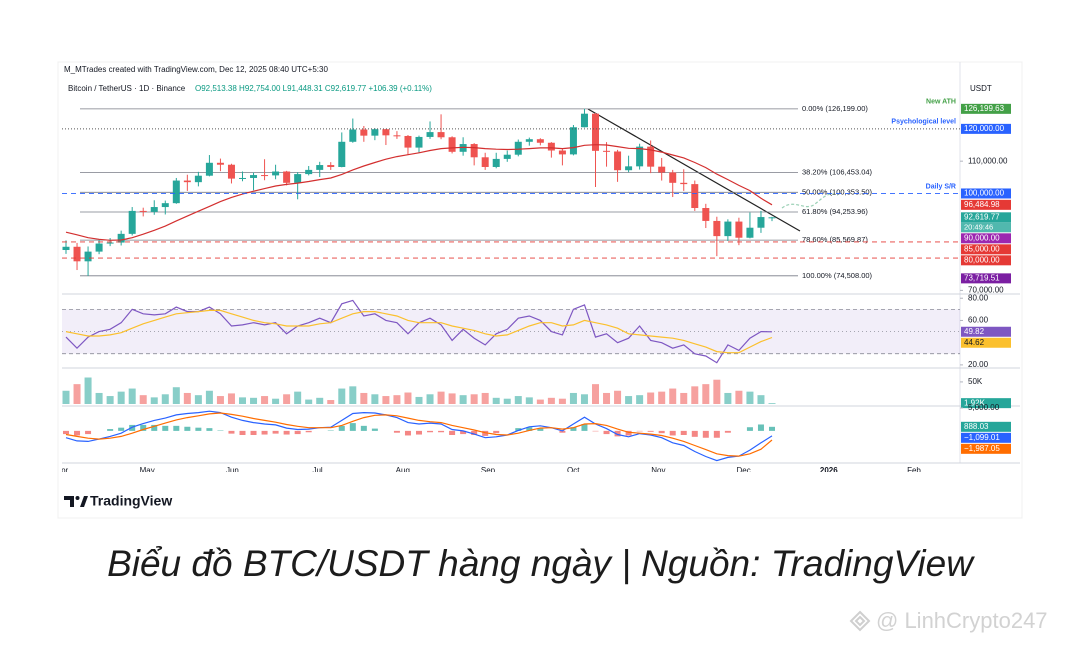 The width and height of the screenshot is (1080, 646). I want to click on fib-label: 38.20% (106,453.04), so click(837, 172).